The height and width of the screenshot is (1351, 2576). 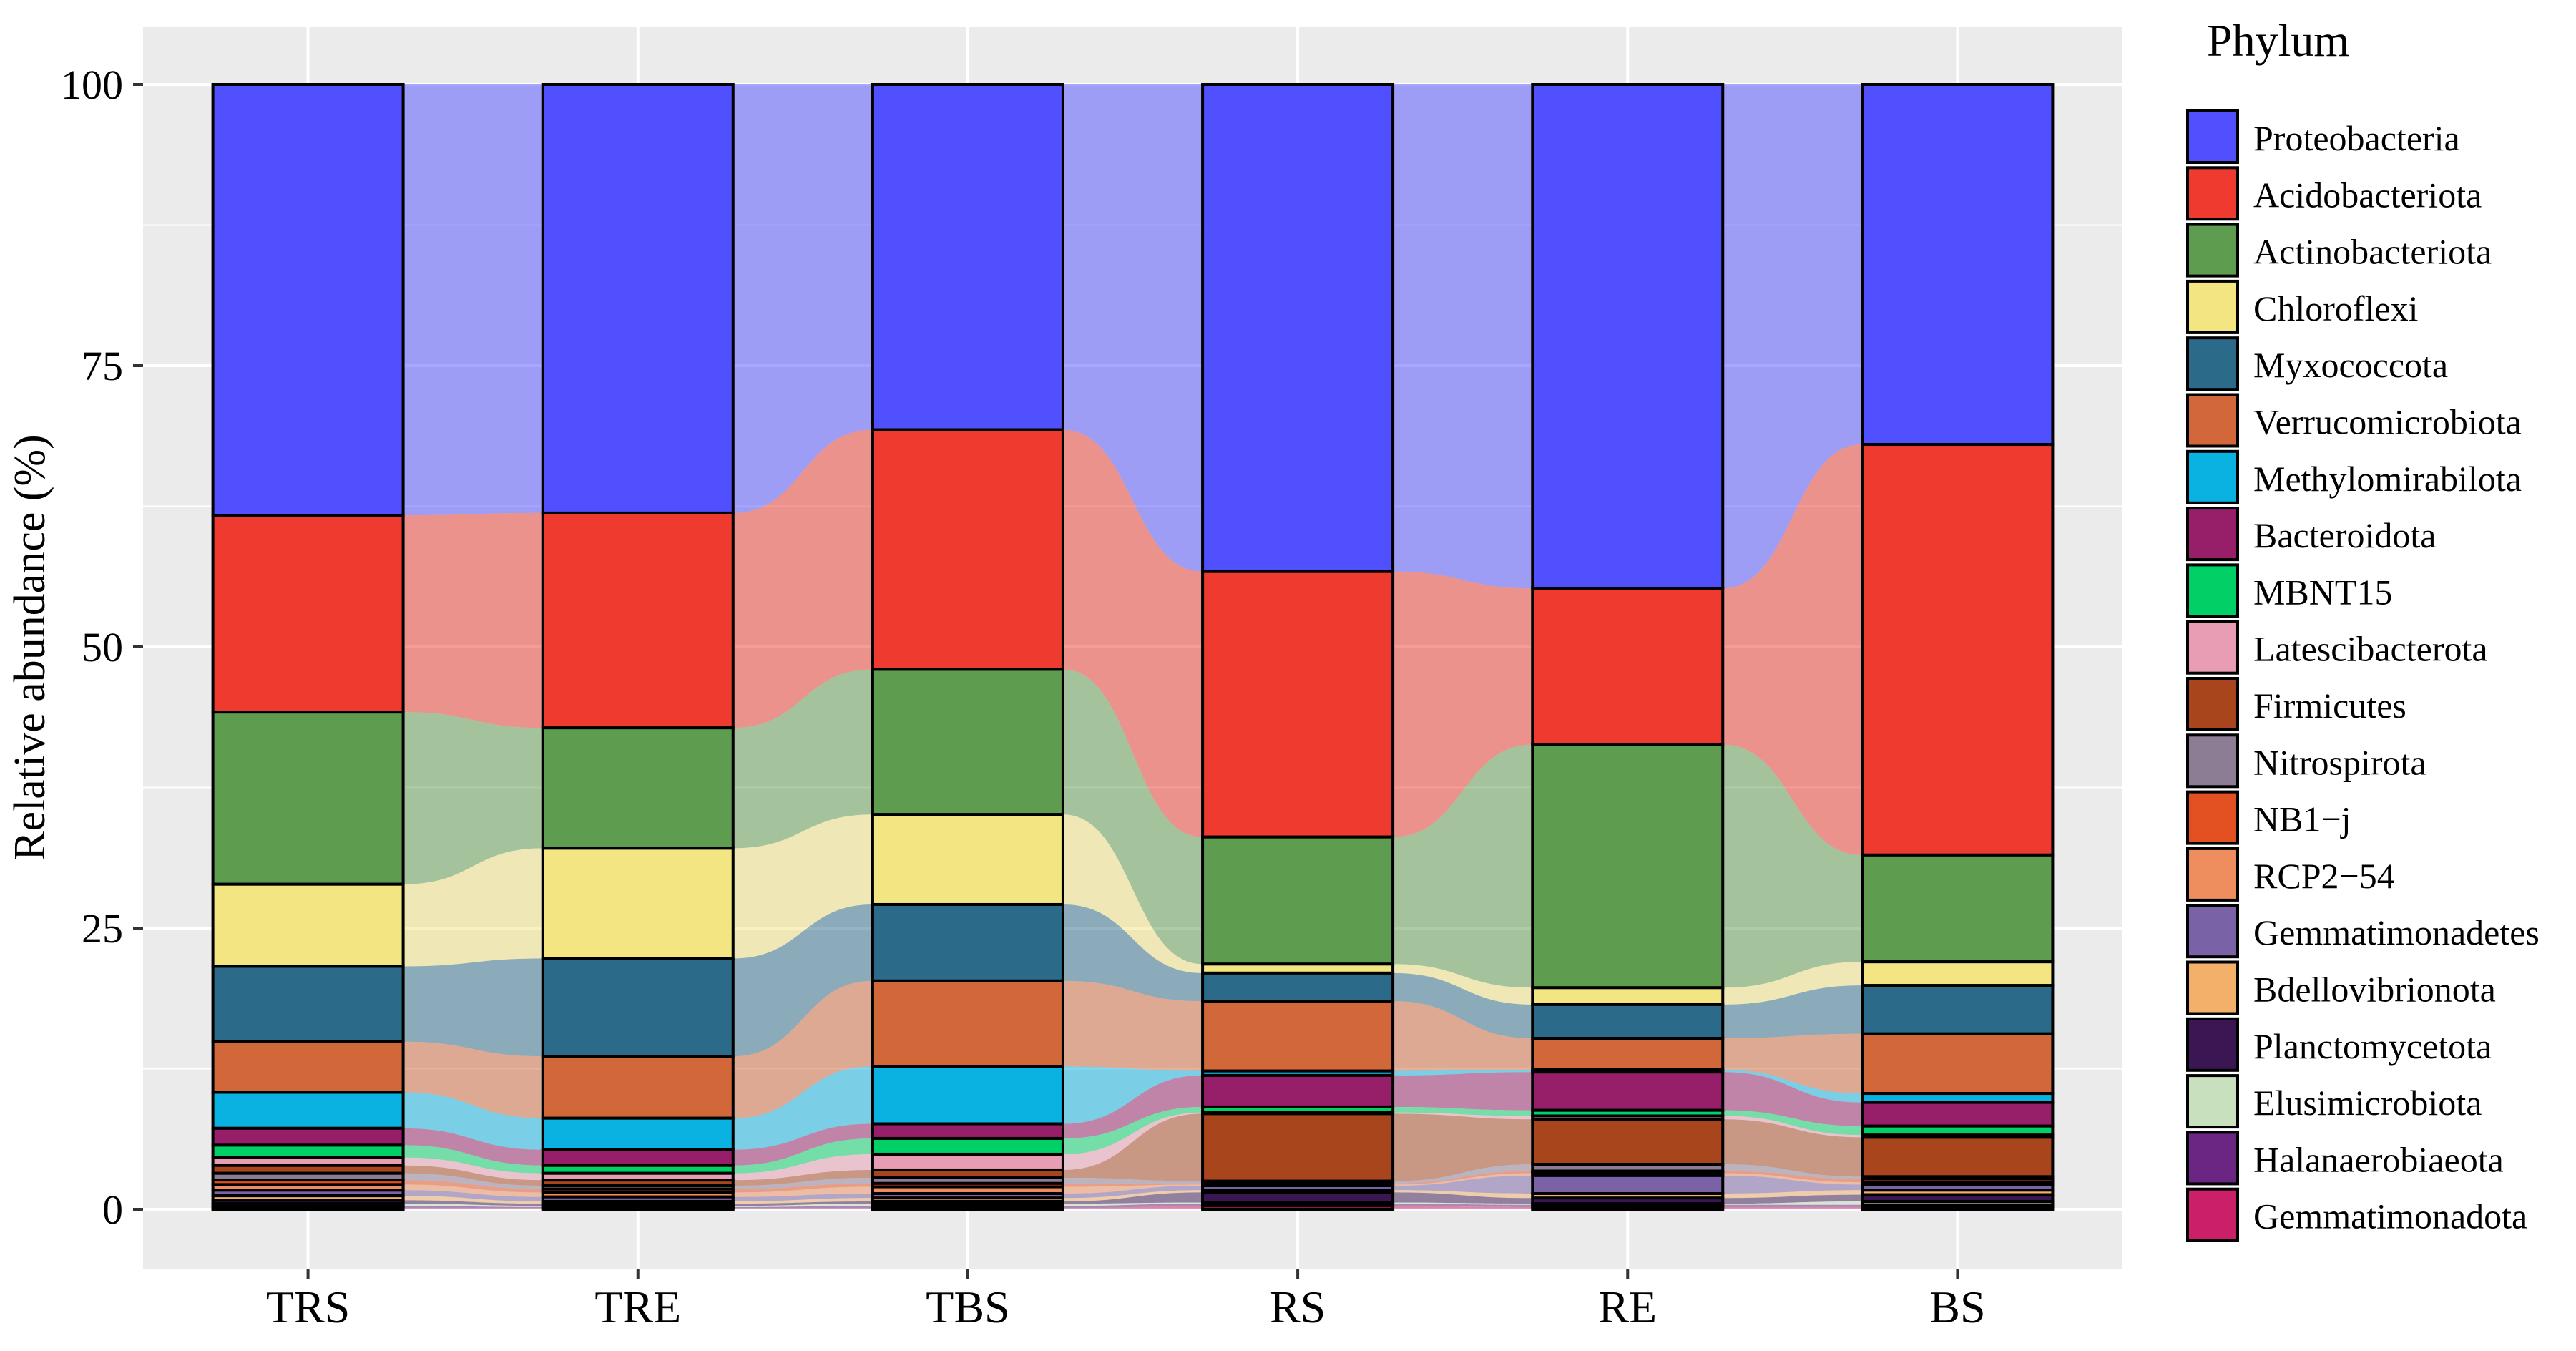 I want to click on bar-segment-bs-acidobacteriota, so click(x=1958, y=650).